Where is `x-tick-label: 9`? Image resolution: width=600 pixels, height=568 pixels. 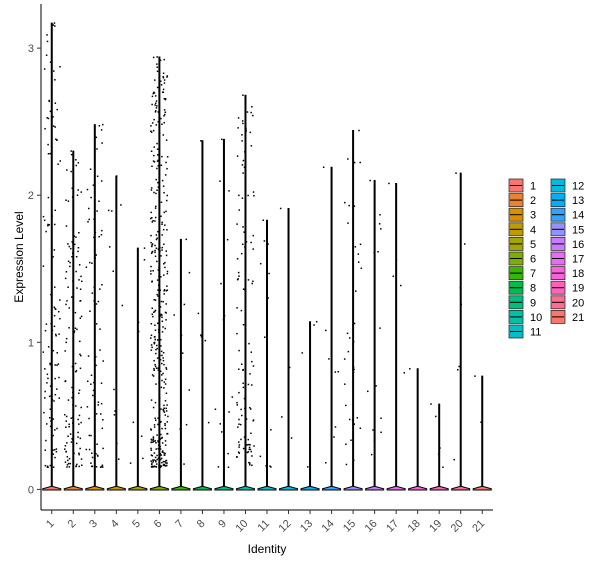 x-tick-label: 9 is located at coordinates (222, 524).